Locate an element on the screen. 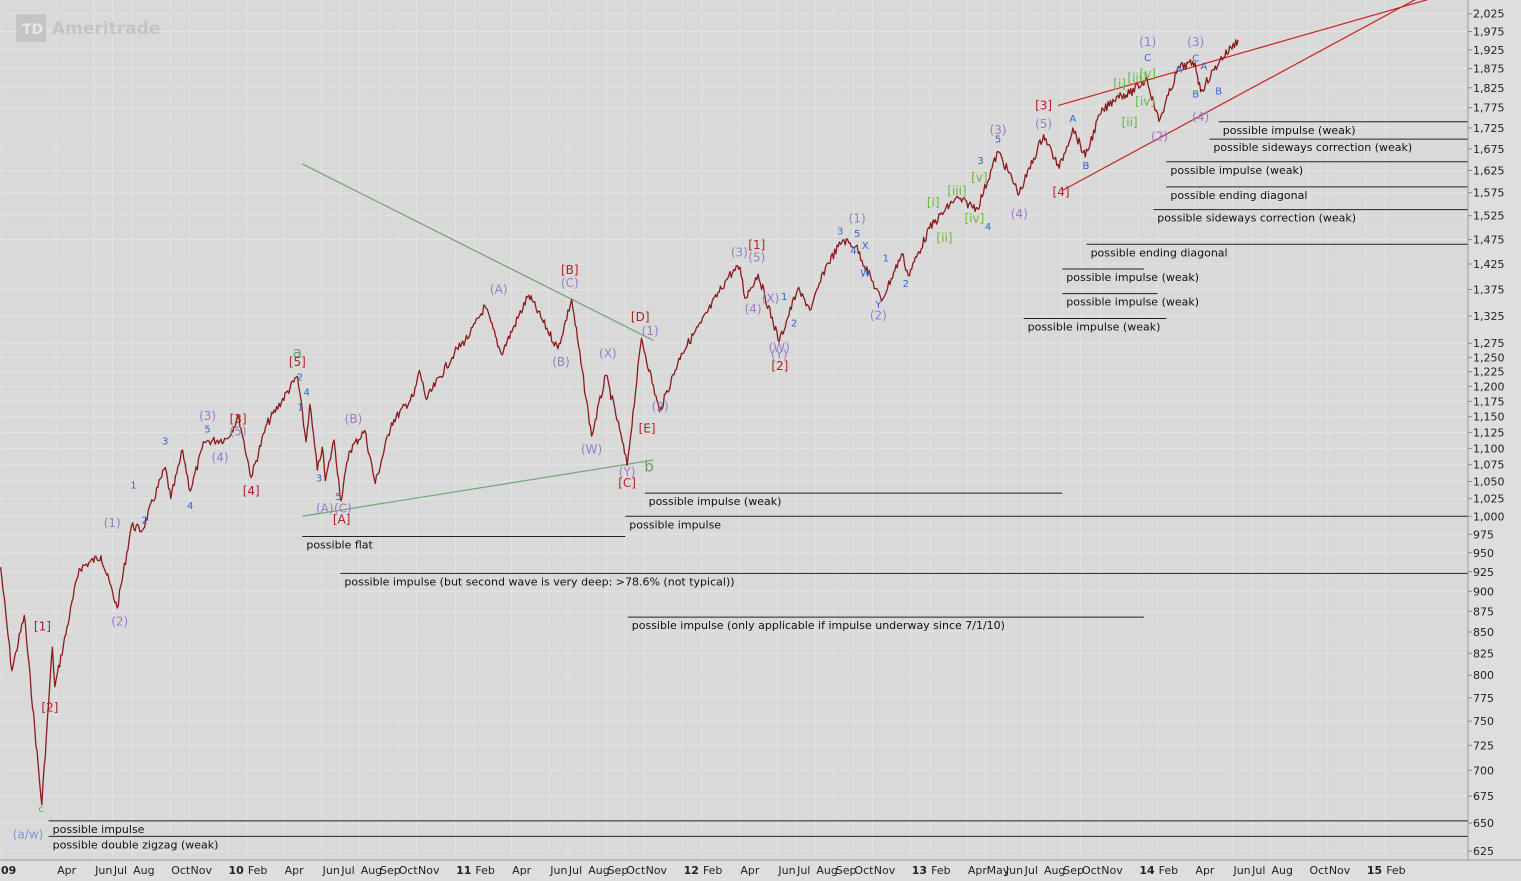  y-tick-label: 850 is located at coordinates (1483, 632).